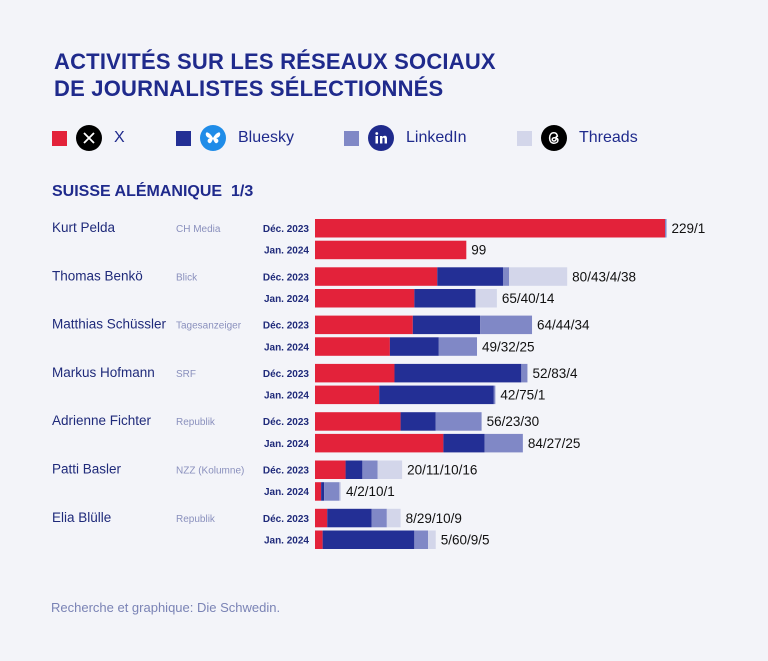  I want to click on x-logo-icon, so click(89, 138).